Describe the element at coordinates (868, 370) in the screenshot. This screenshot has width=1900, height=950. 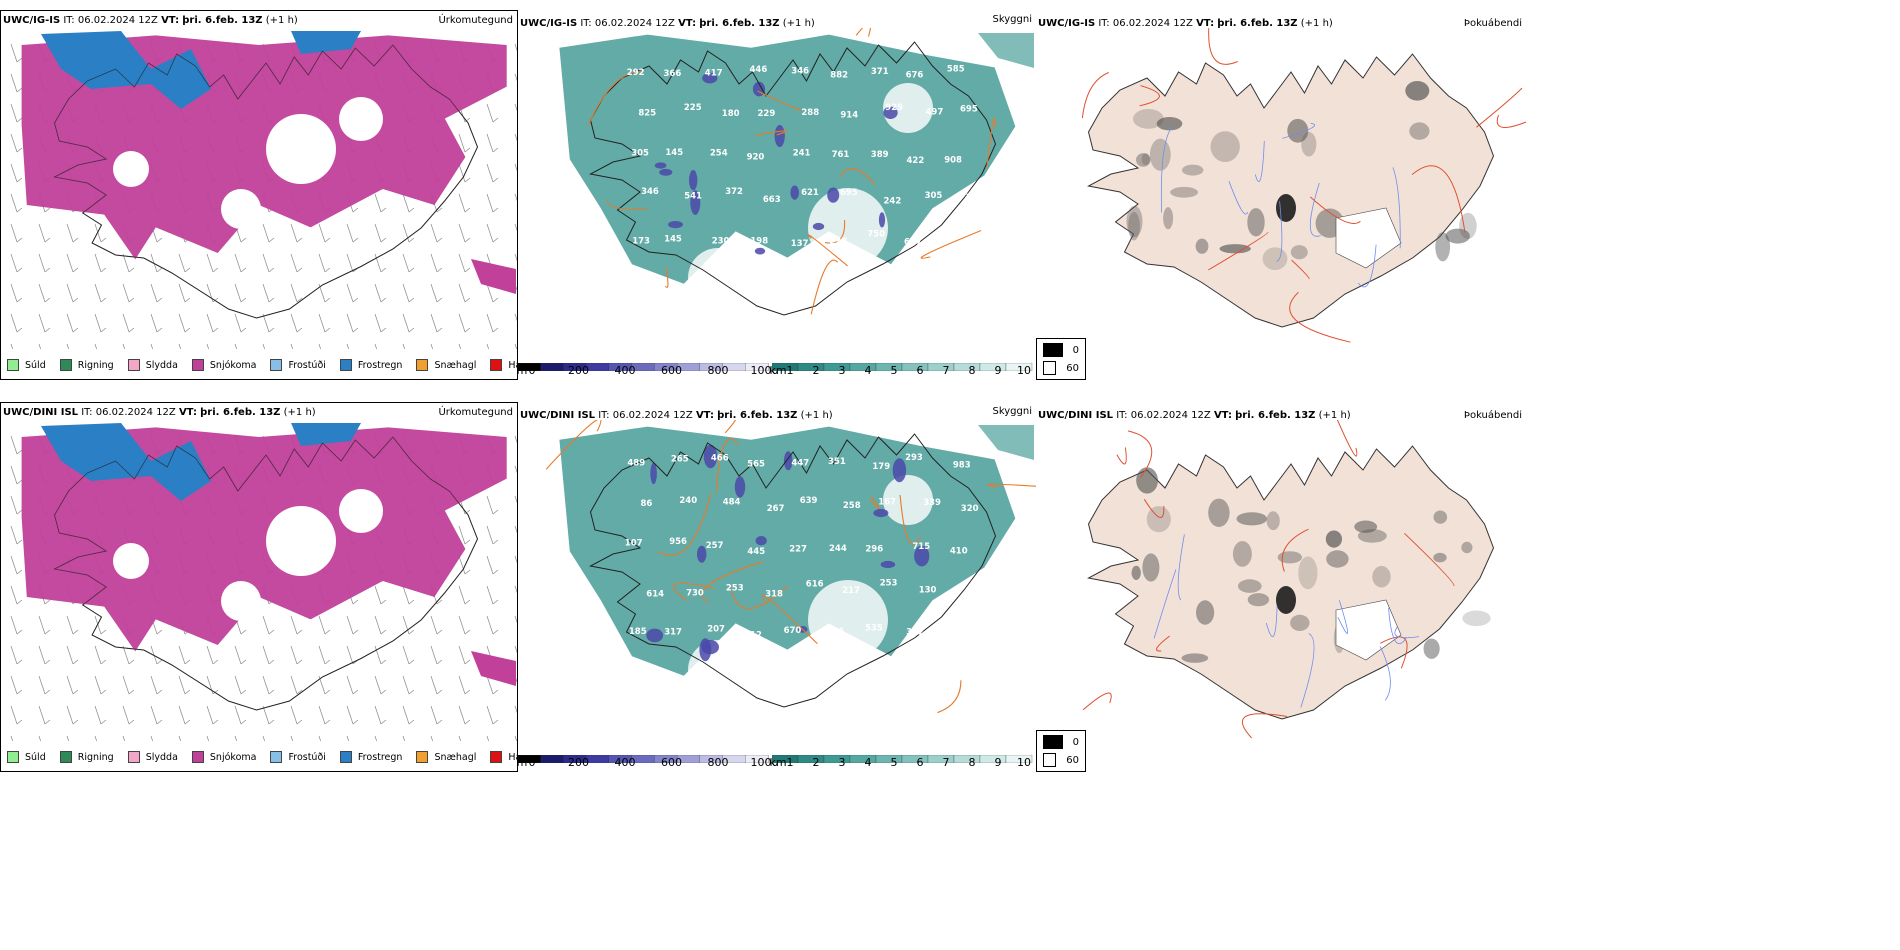
I see `visibility-tick: 4` at that location.